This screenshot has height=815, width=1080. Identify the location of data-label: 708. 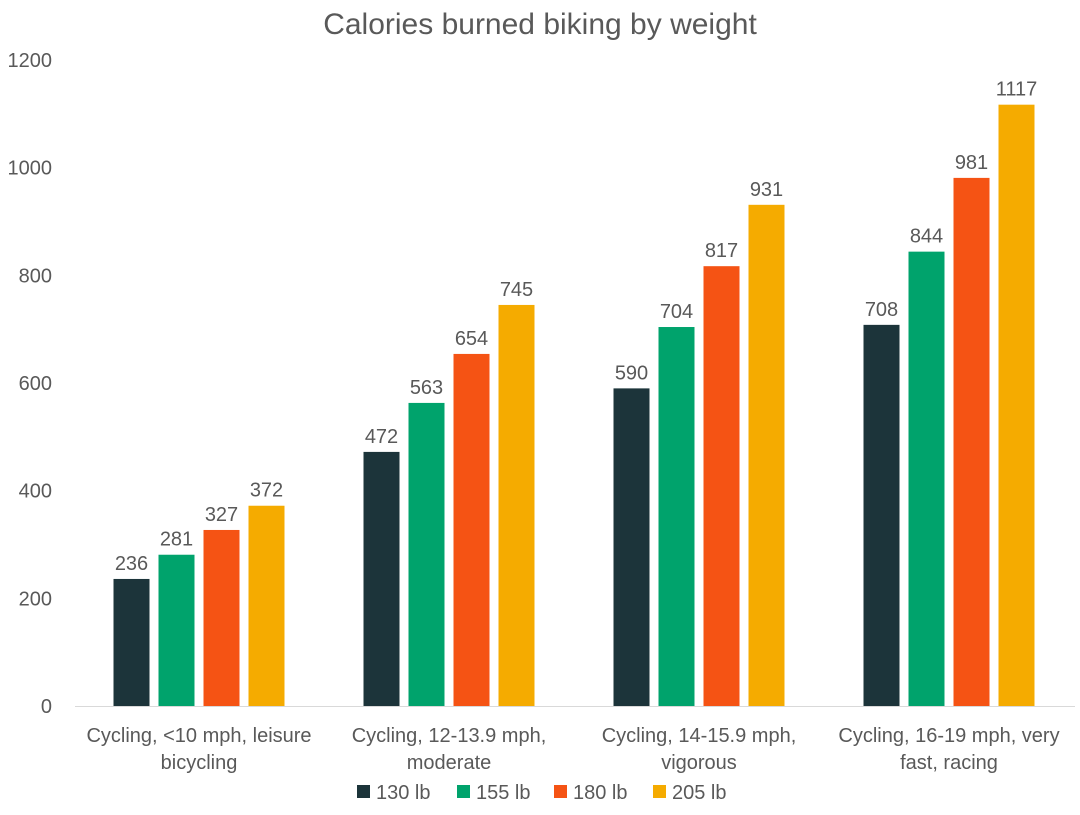
(881, 310).